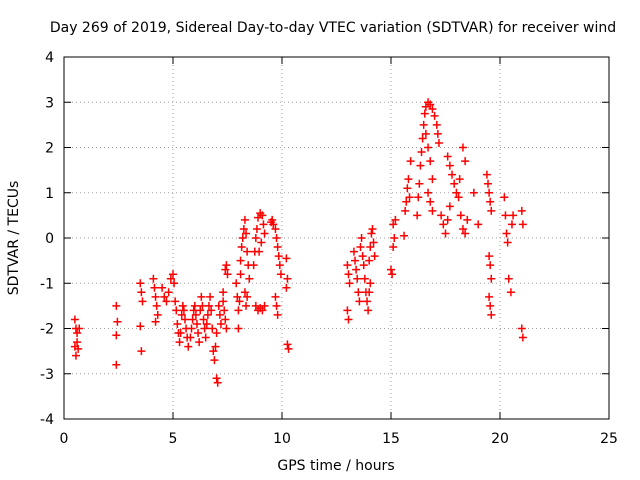  What do you see at coordinates (49, 149) in the screenshot?
I see `y-tick-label: 2` at bounding box center [49, 149].